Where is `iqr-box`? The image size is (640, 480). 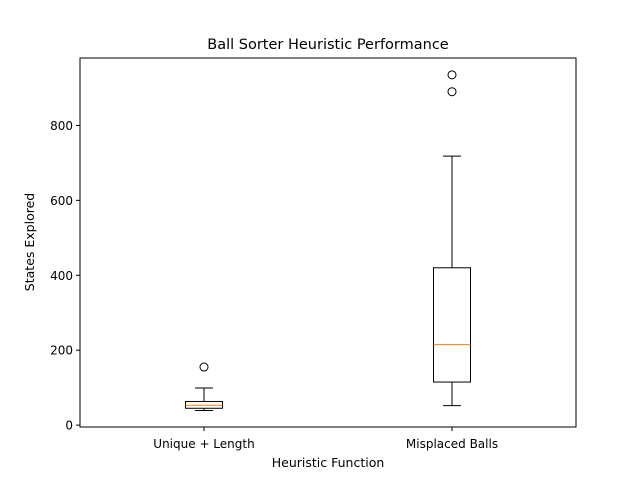 iqr-box is located at coordinates (452, 325).